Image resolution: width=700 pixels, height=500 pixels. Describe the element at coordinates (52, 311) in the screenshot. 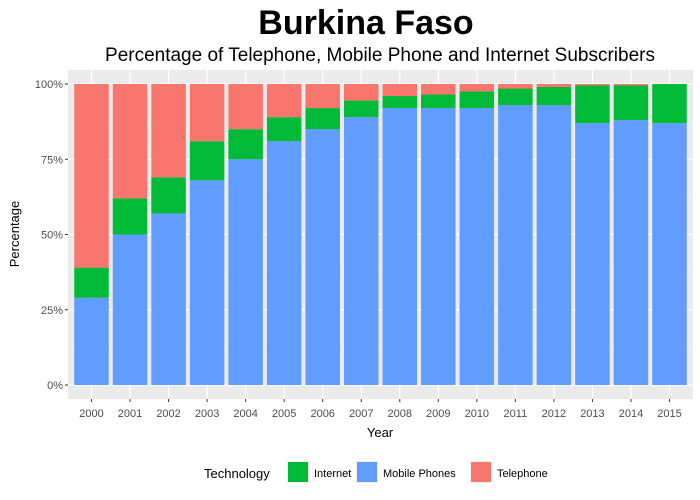

I see `y-tick-label: 25%` at that location.